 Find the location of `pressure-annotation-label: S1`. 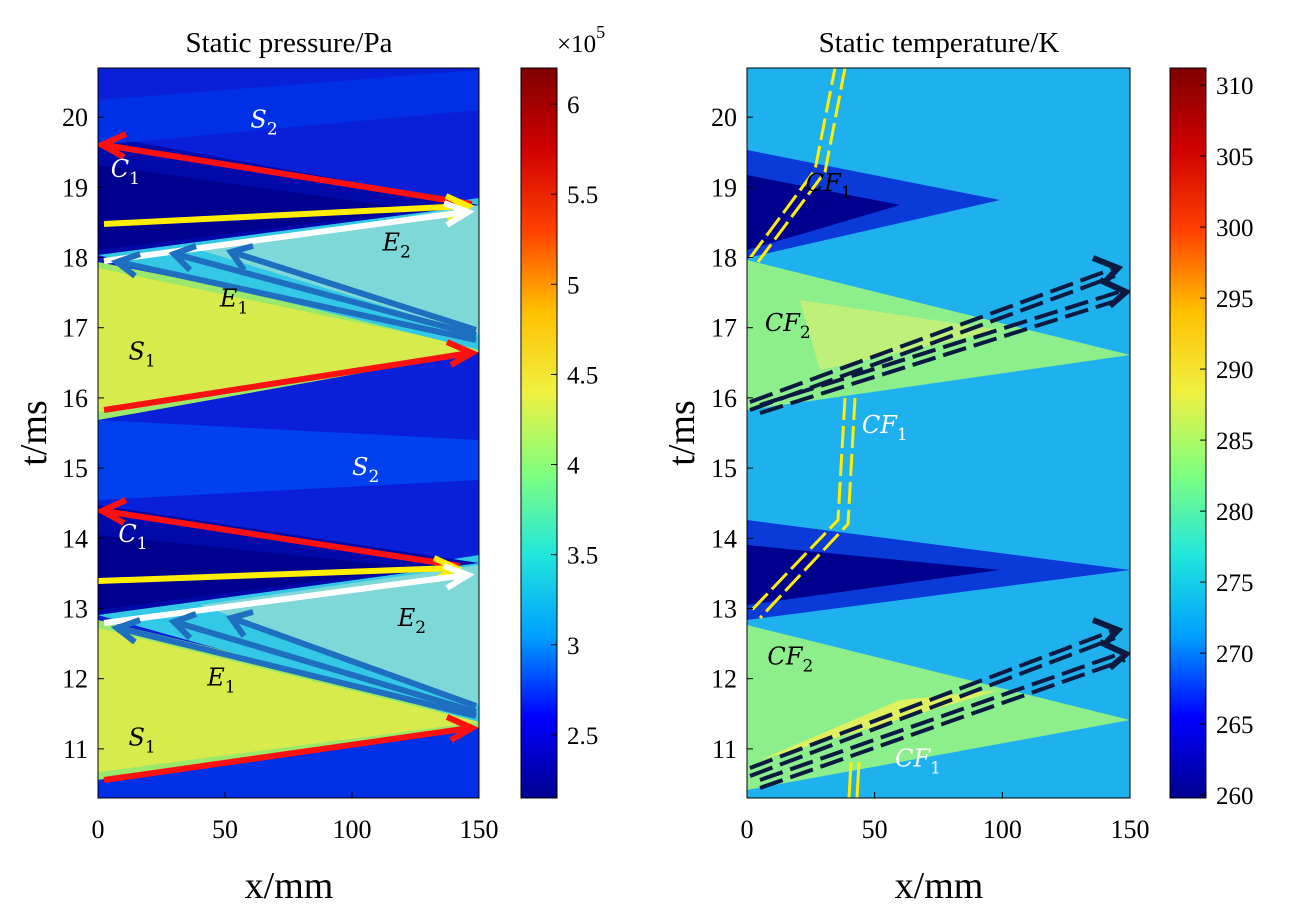

pressure-annotation-label: S1 is located at coordinates (141, 740).